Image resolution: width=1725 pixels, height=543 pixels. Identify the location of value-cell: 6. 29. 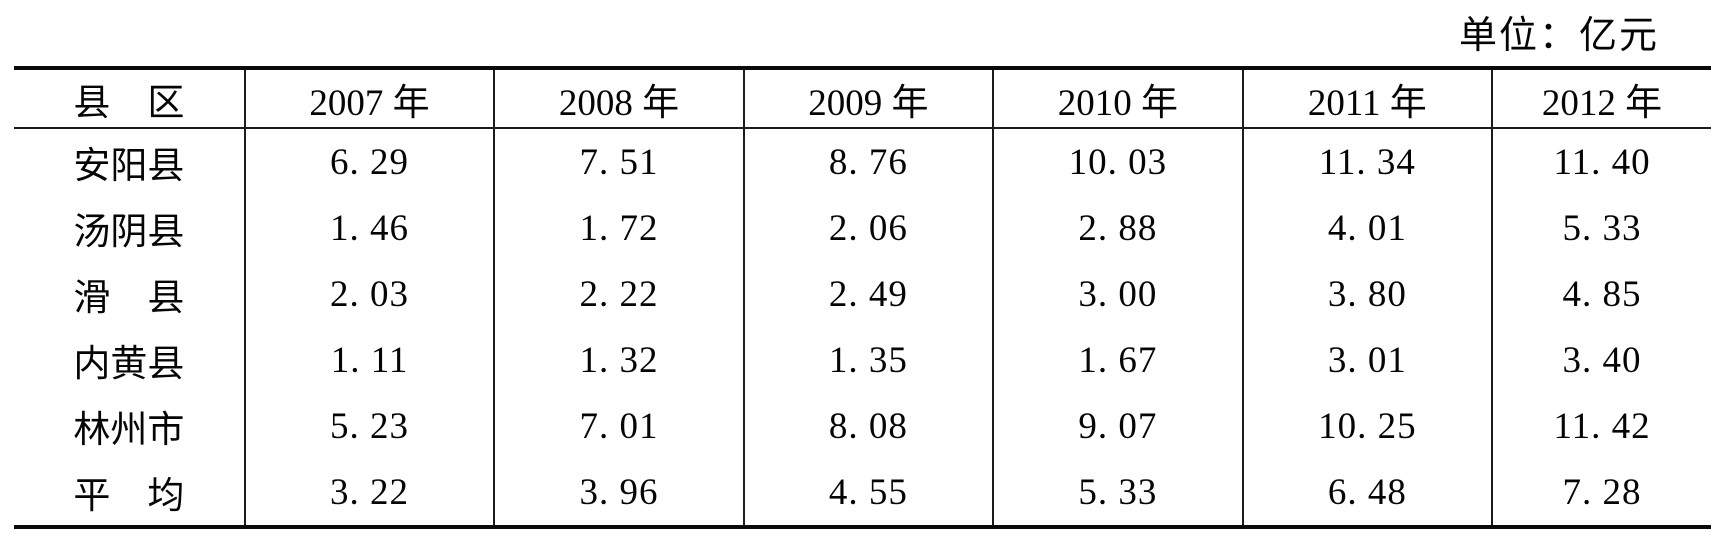
(369, 161).